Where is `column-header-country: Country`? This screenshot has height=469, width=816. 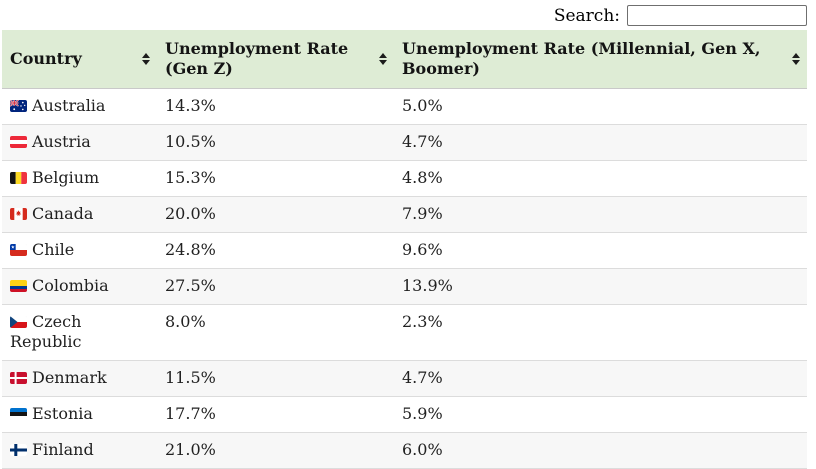
column-header-country: Country is located at coordinates (79, 59).